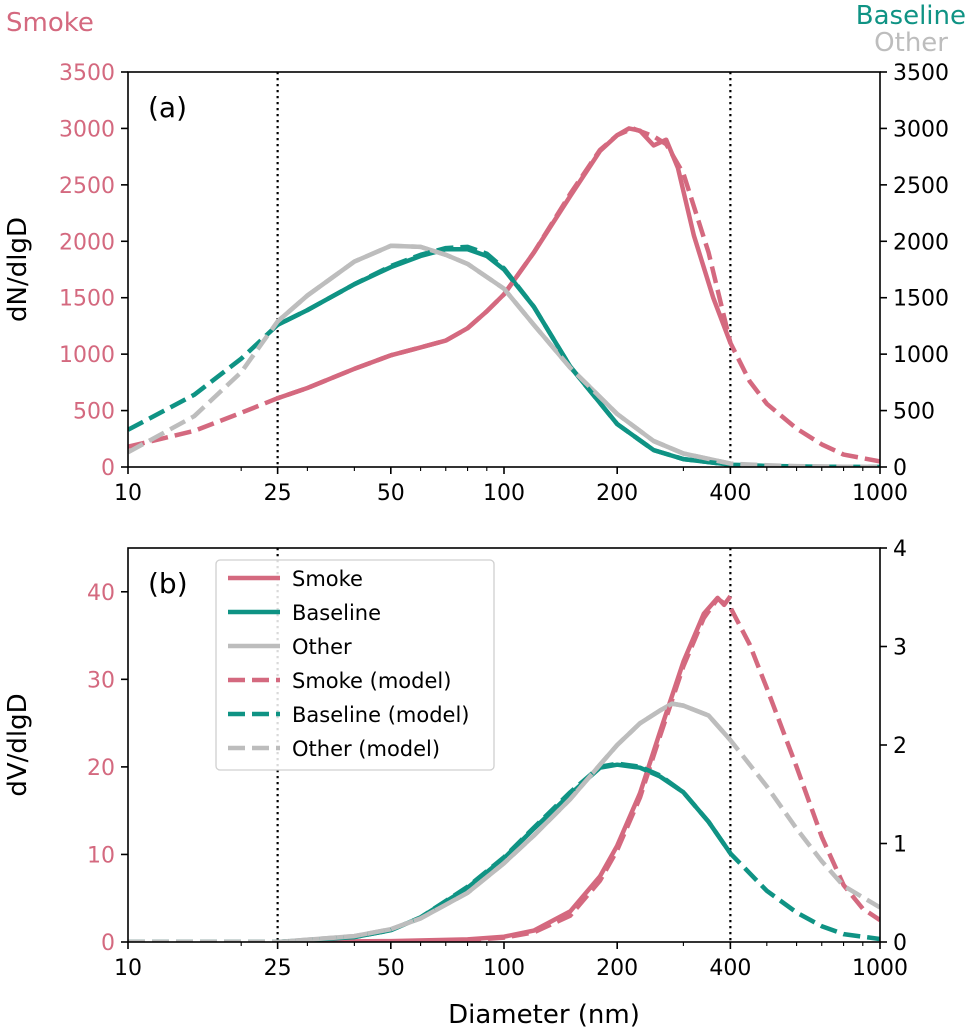  What do you see at coordinates (87, 299) in the screenshot?
I see `y-left-tick-label: 1500` at bounding box center [87, 299].